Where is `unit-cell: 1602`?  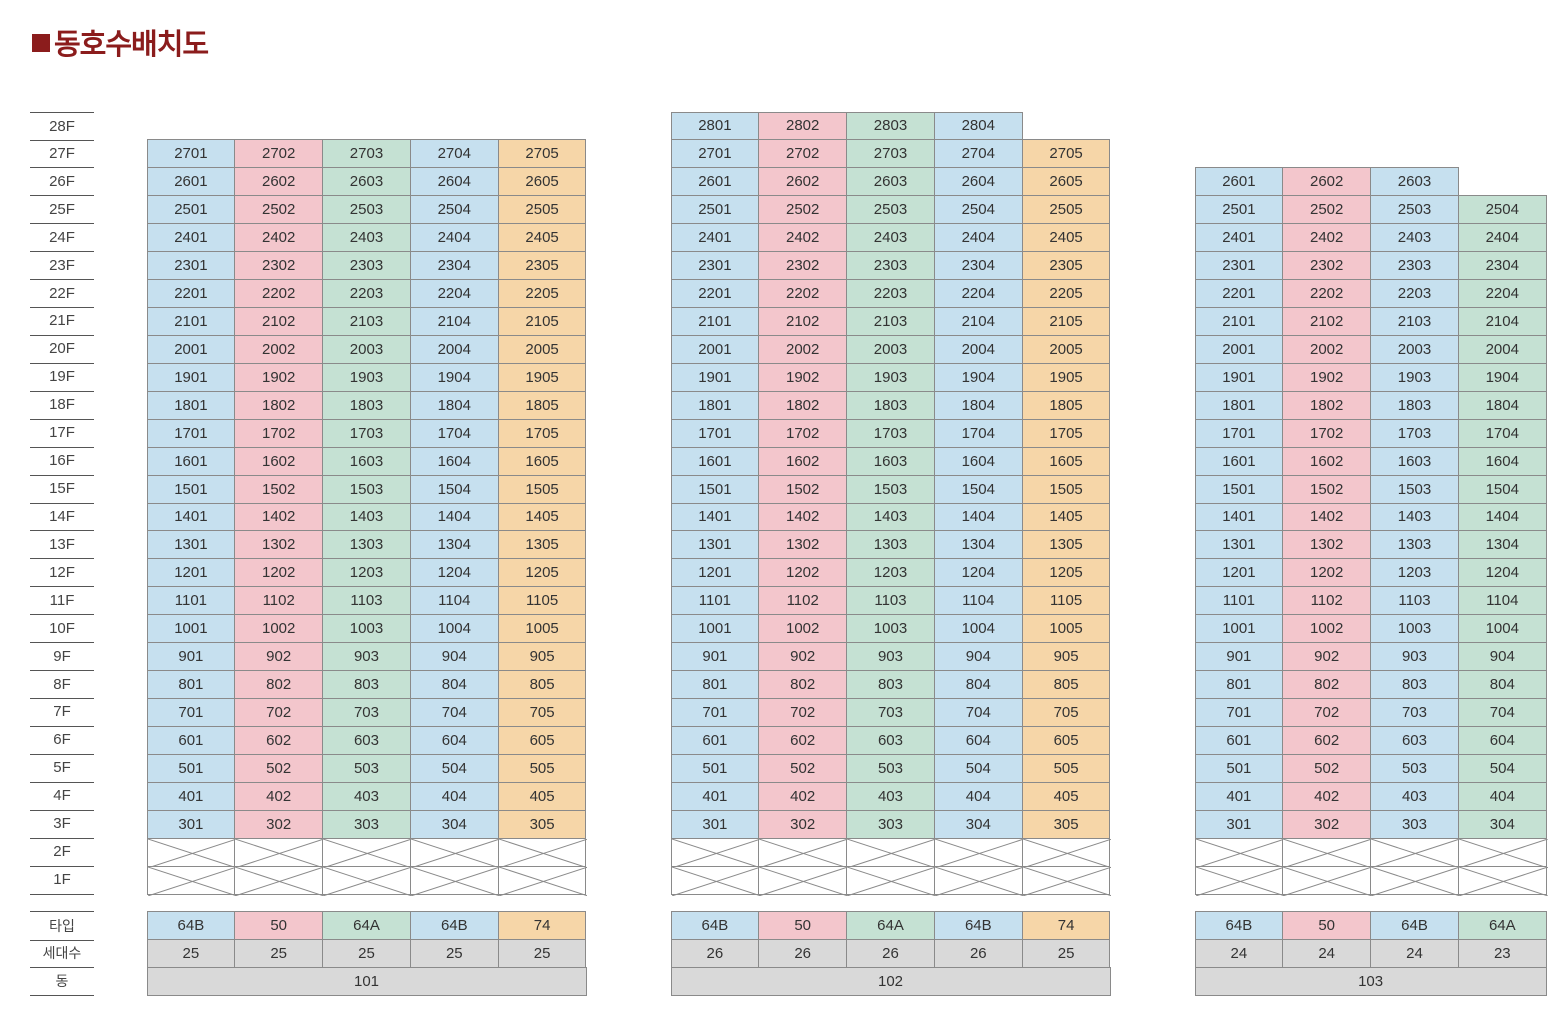 unit-cell: 1602 is located at coordinates (803, 461).